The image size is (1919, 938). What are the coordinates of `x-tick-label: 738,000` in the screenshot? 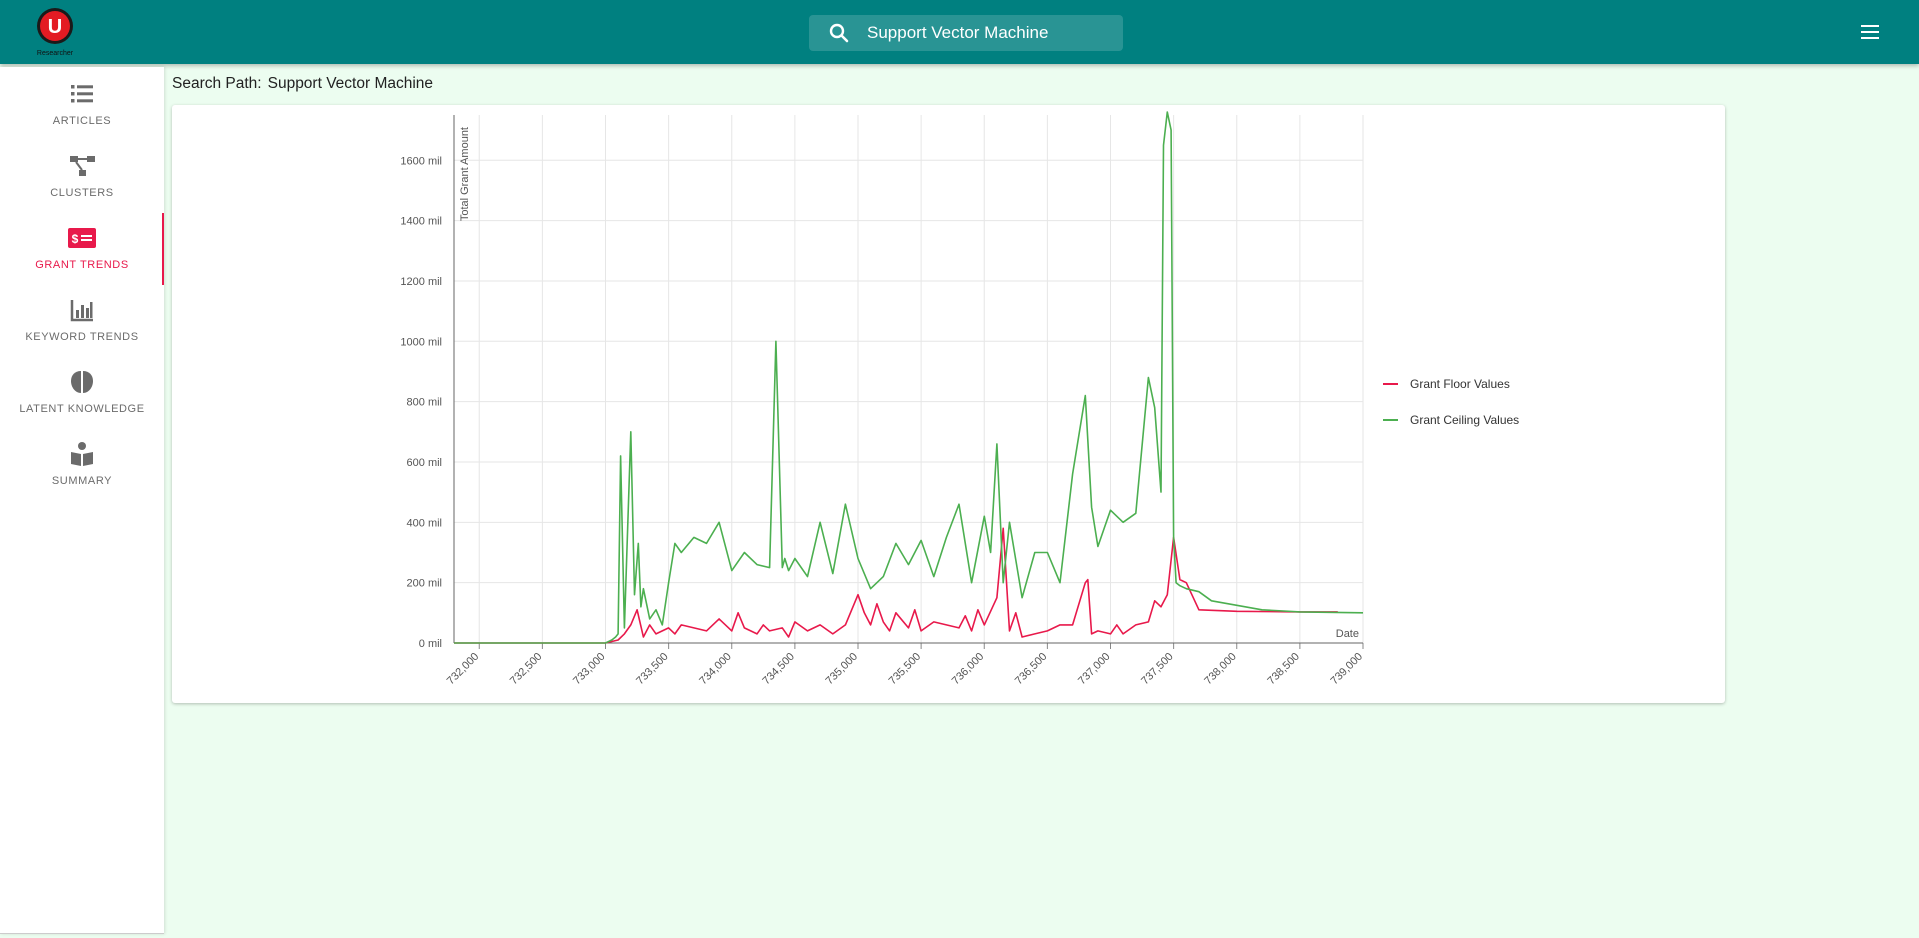 It's located at (1220, 669).